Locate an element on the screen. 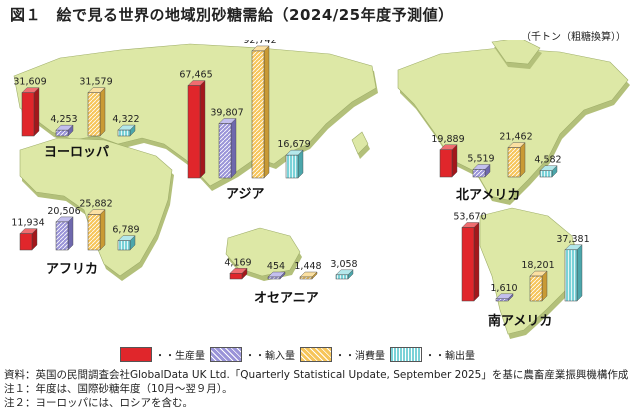  value-label-exports-1: 16,679 is located at coordinates (293, 144).